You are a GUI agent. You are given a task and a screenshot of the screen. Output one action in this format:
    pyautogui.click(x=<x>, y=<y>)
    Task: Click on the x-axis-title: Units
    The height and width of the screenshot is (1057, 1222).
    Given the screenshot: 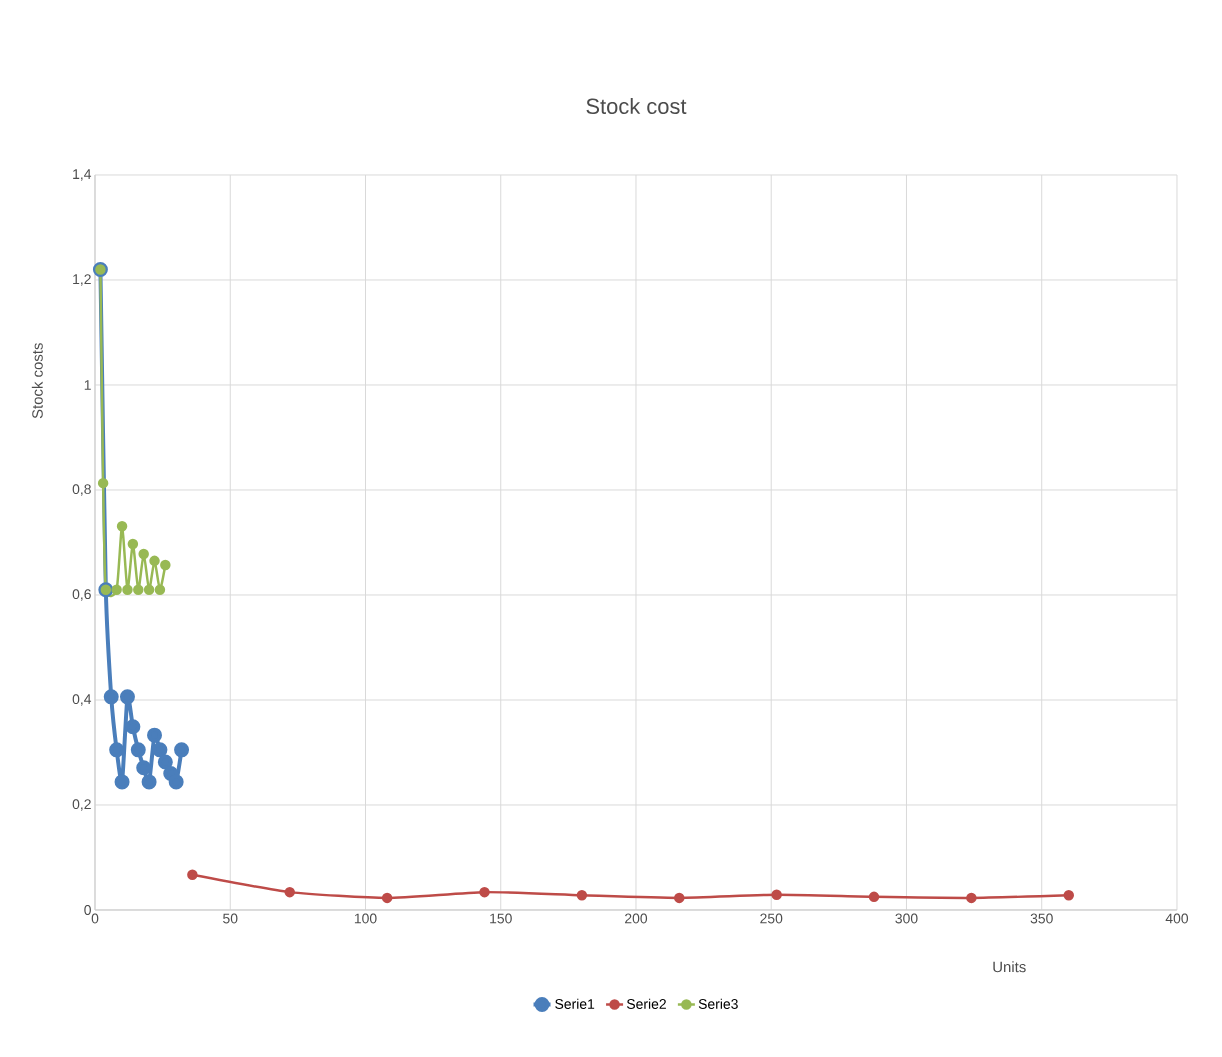 What is the action you would take?
    pyautogui.click(x=1009, y=967)
    